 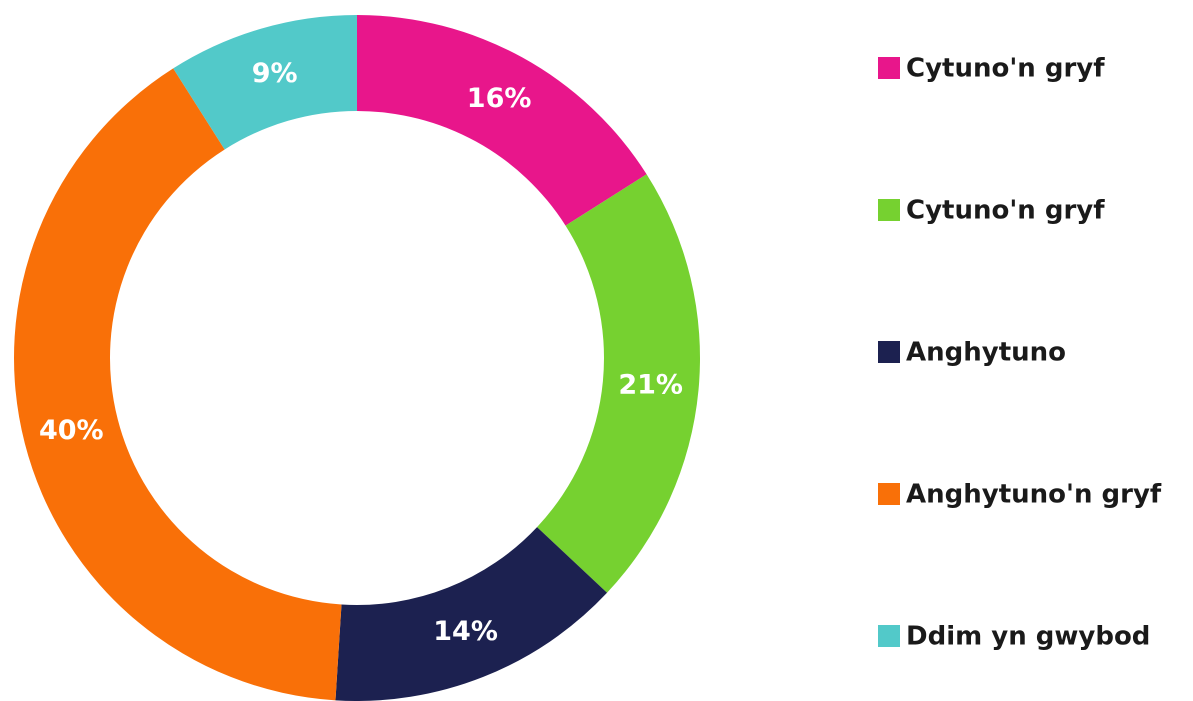 I want to click on legend-label: Anghytuno, so click(x=986, y=353).